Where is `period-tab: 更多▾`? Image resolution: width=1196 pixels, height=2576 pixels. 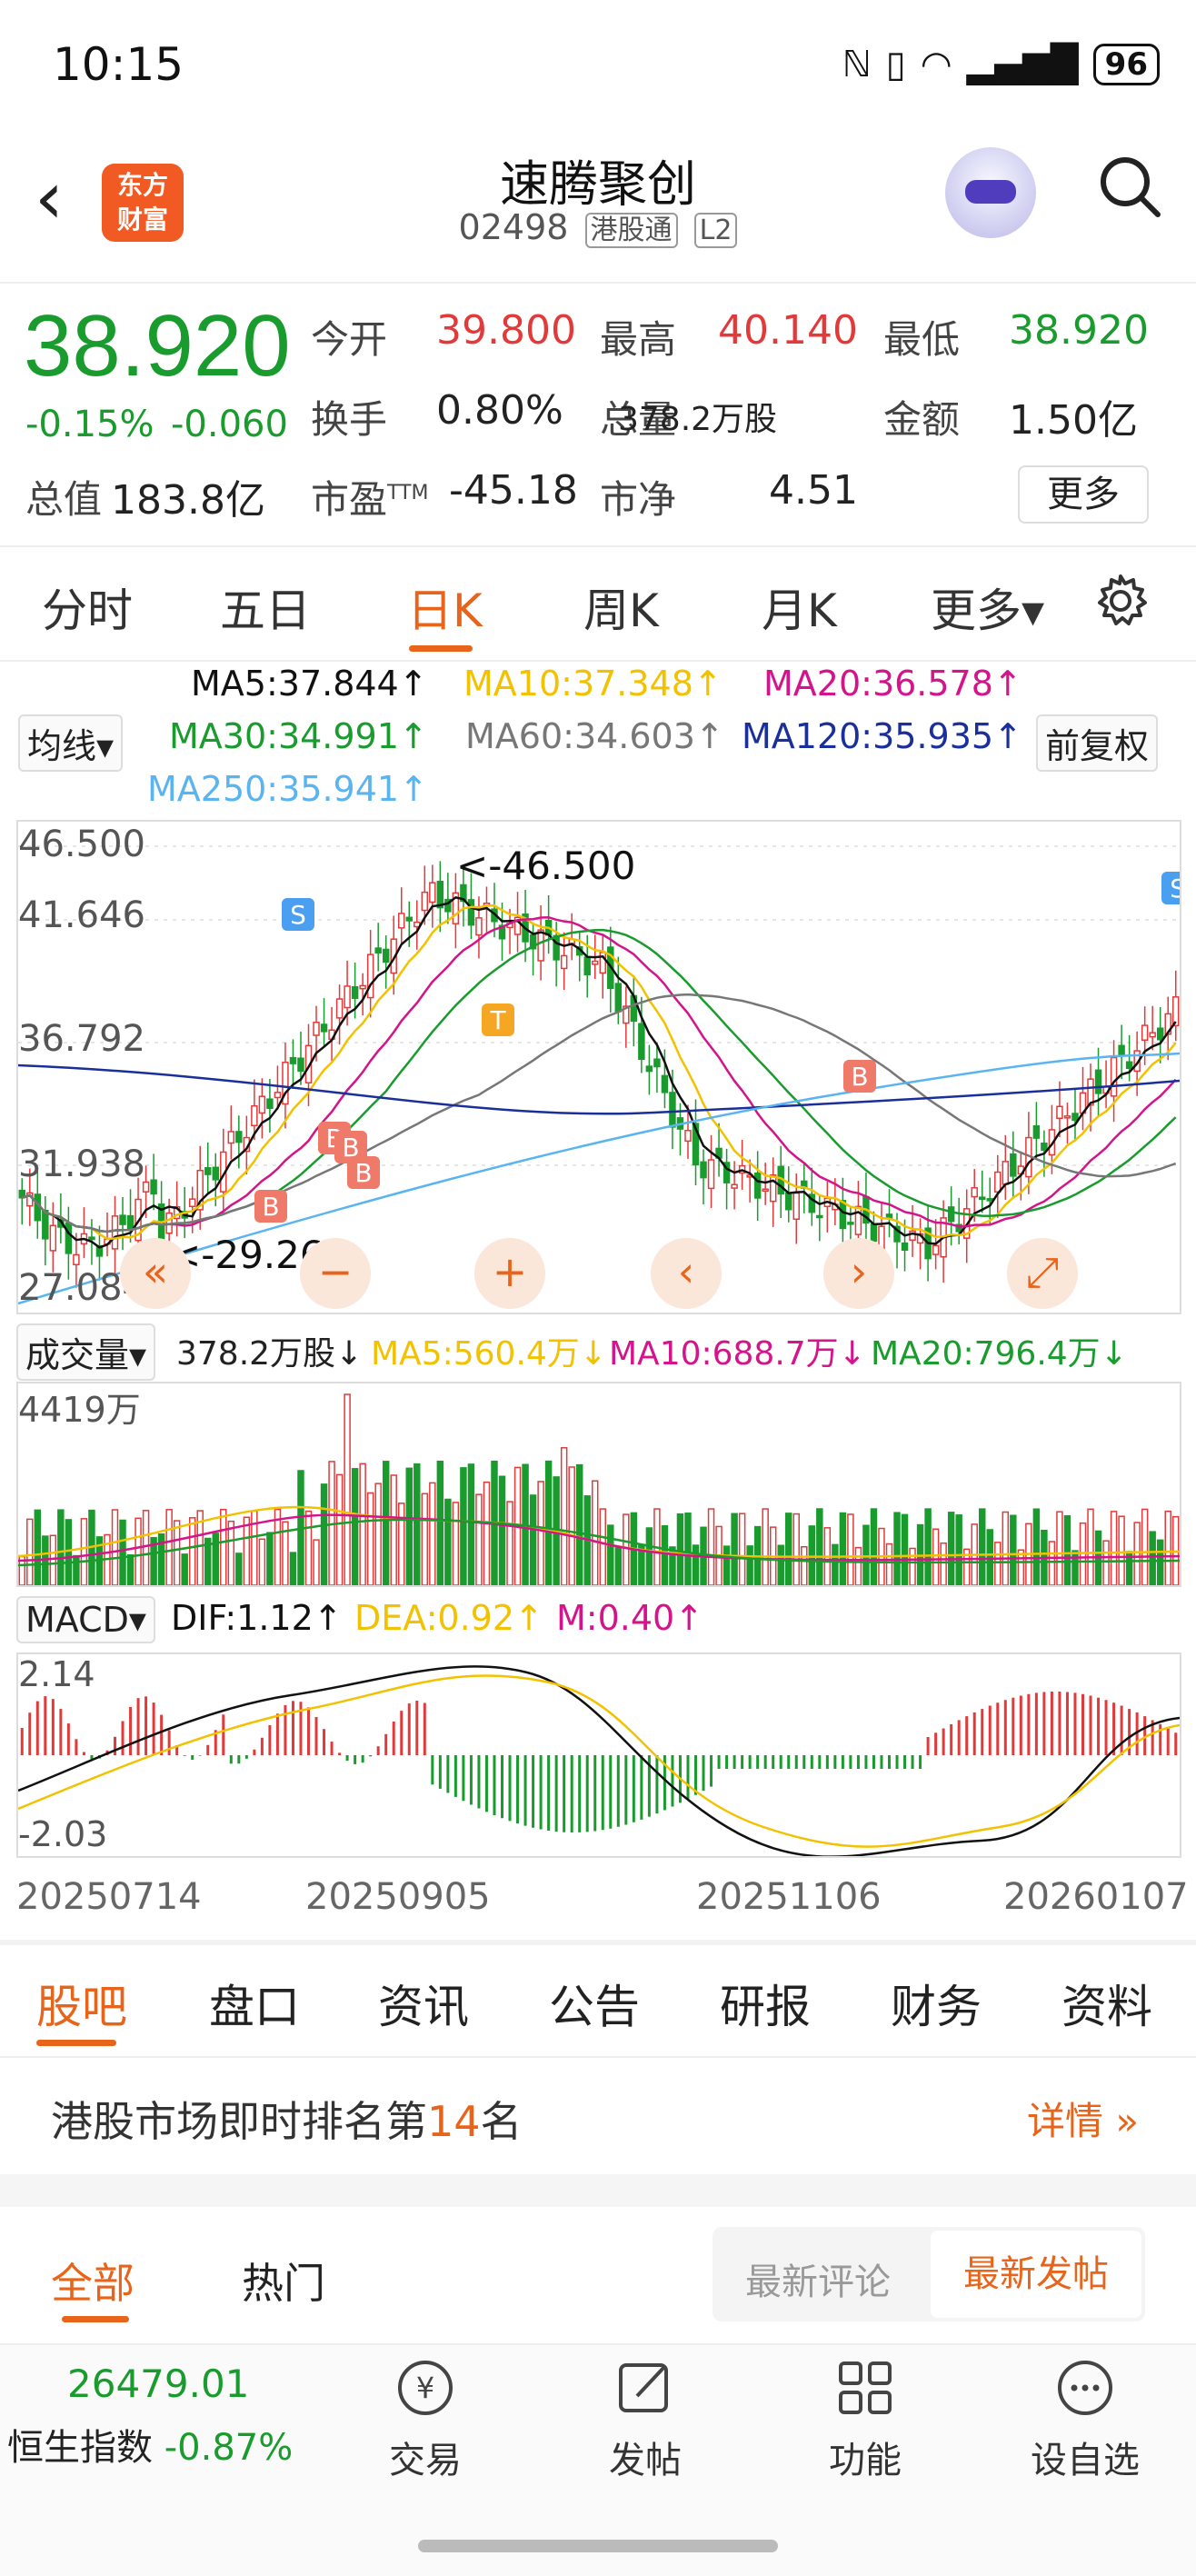 period-tab: 更多▾ is located at coordinates (988, 610).